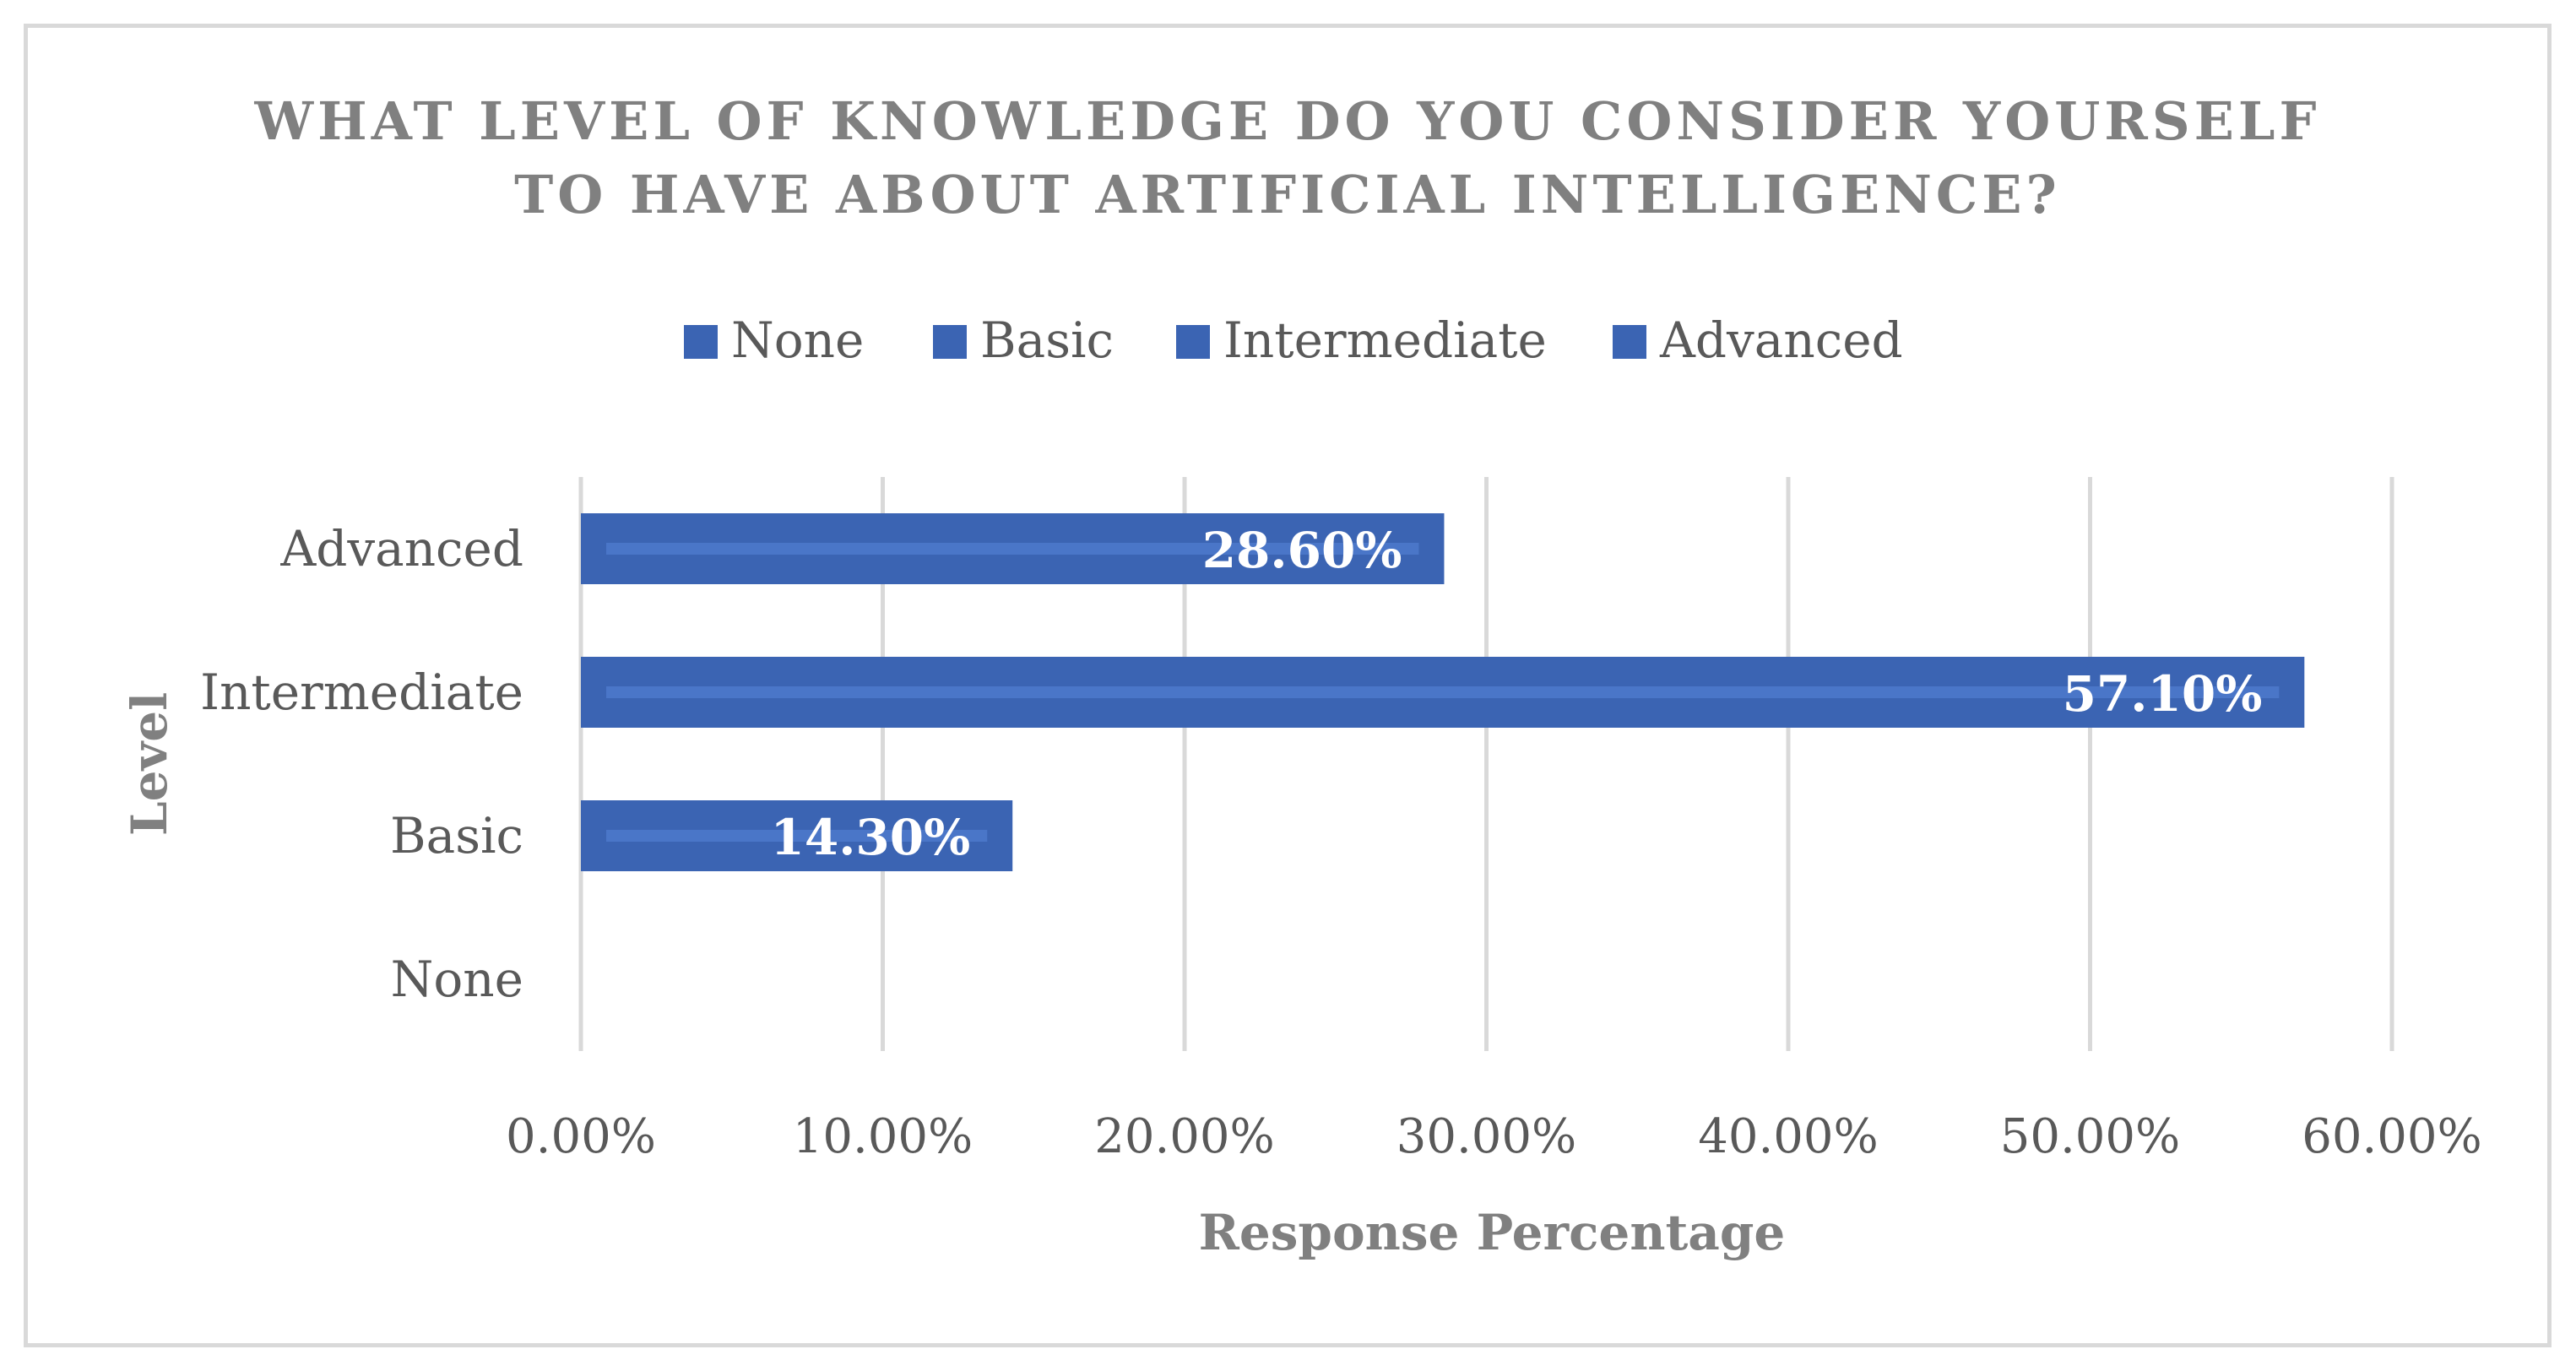 The image size is (2576, 1371). Describe the element at coordinates (457, 979) in the screenshot. I see `y-tick-label-none: None` at that location.